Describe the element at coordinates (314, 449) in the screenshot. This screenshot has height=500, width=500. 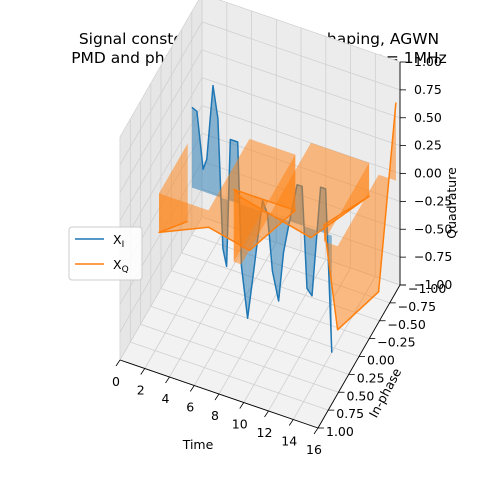
I see `x-tick-label: 16` at that location.